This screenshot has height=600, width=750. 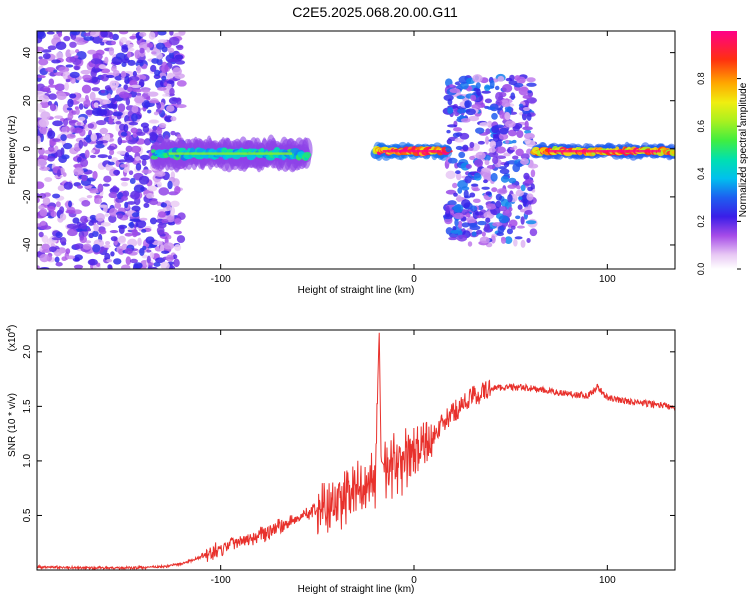 What do you see at coordinates (221, 580) in the screenshot?
I see `snr-xtick-label-0: -100` at bounding box center [221, 580].